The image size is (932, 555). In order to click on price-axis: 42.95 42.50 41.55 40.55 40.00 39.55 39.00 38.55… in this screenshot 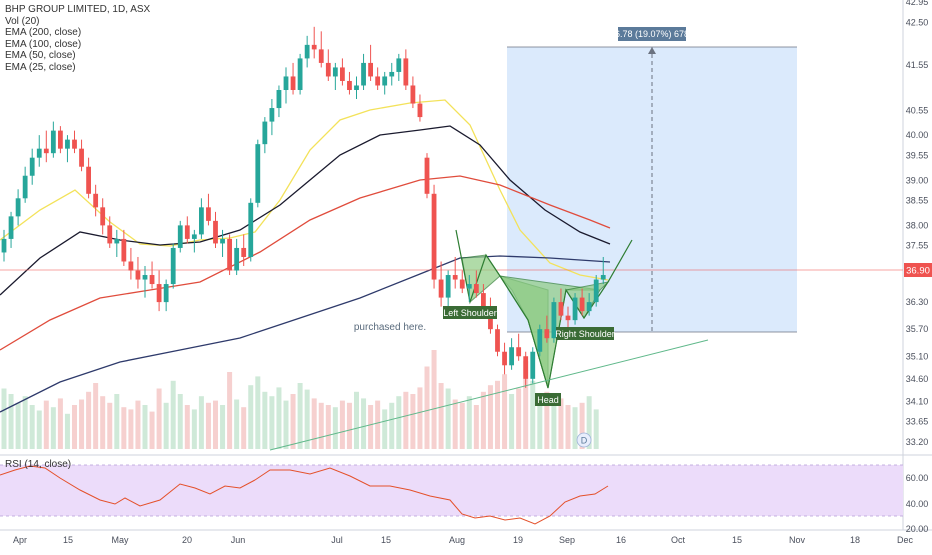, I will do `click(917, 223)`.